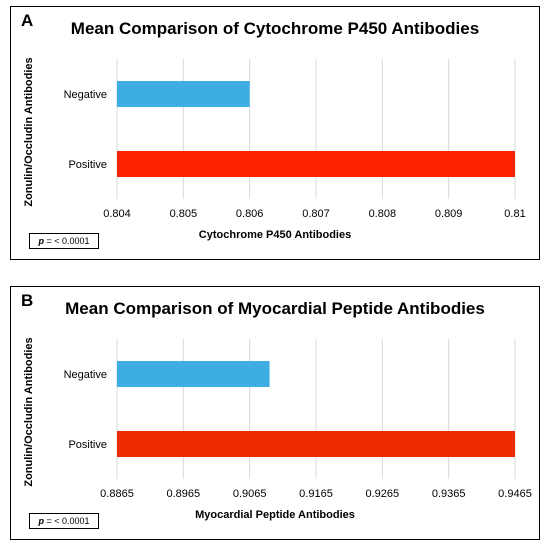  Describe the element at coordinates (449, 494) in the screenshot. I see `x-tick-label: 0.9365` at that location.